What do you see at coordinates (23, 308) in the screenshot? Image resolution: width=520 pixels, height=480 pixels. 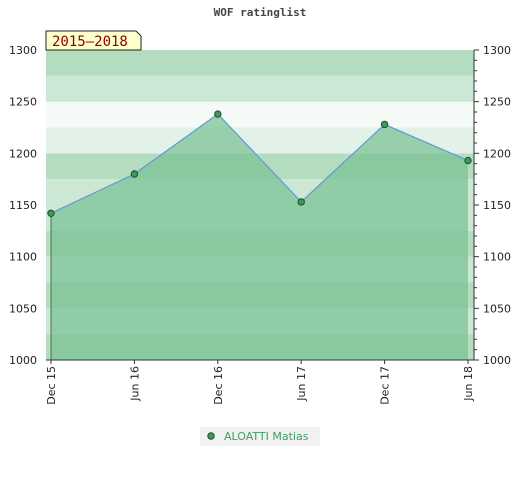 I see `y-tick-label-left: 1050` at bounding box center [23, 308].